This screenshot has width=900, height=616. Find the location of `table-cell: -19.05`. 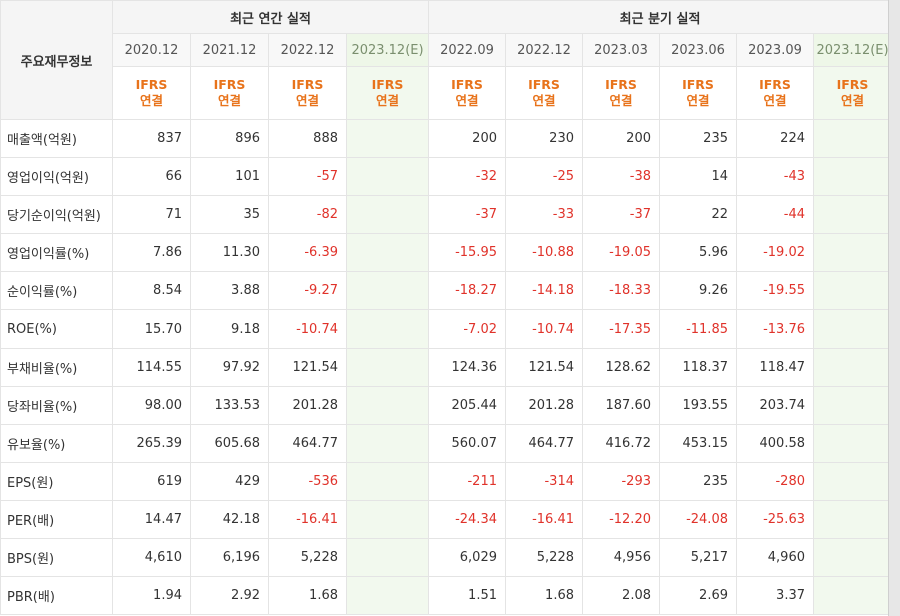

table-cell: -19.05 is located at coordinates (621, 253).